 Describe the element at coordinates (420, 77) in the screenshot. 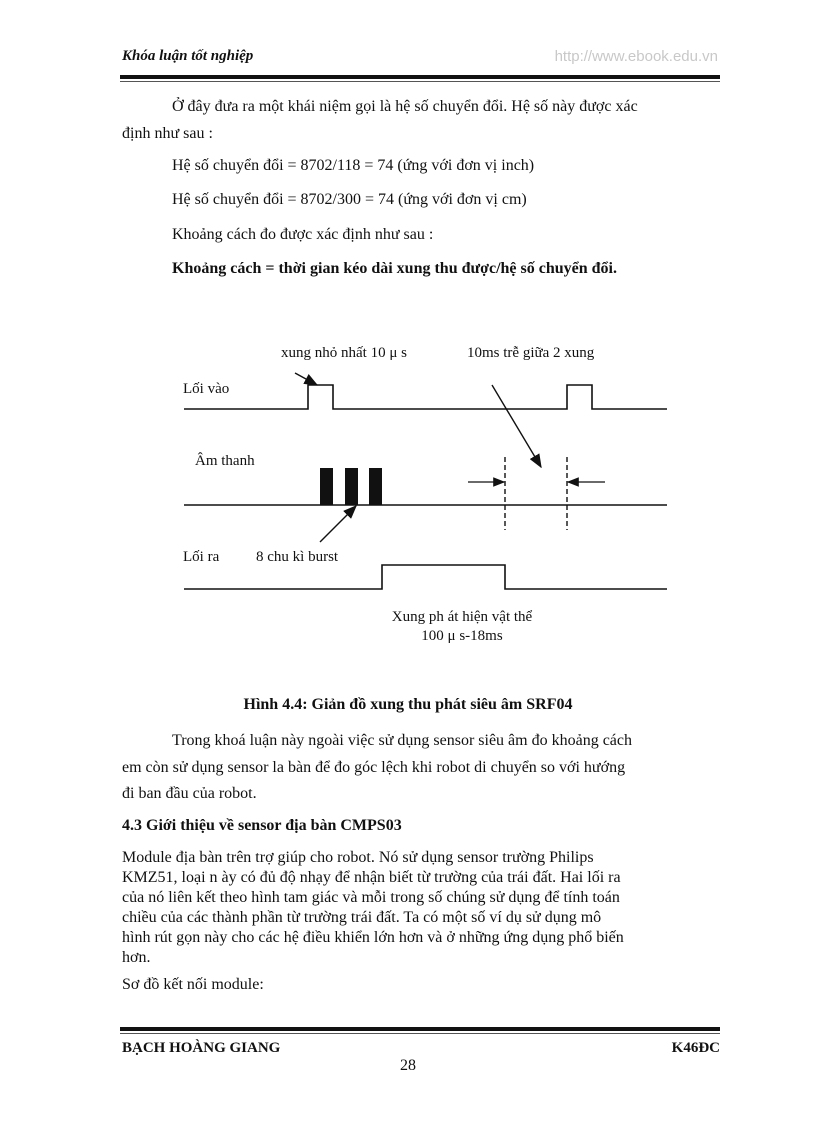

I see `header-rule` at that location.